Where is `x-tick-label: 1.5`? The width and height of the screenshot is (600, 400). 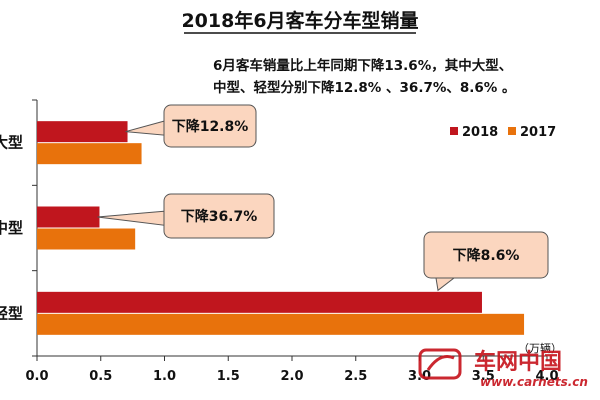
x-tick-label: 1.5 is located at coordinates (228, 376).